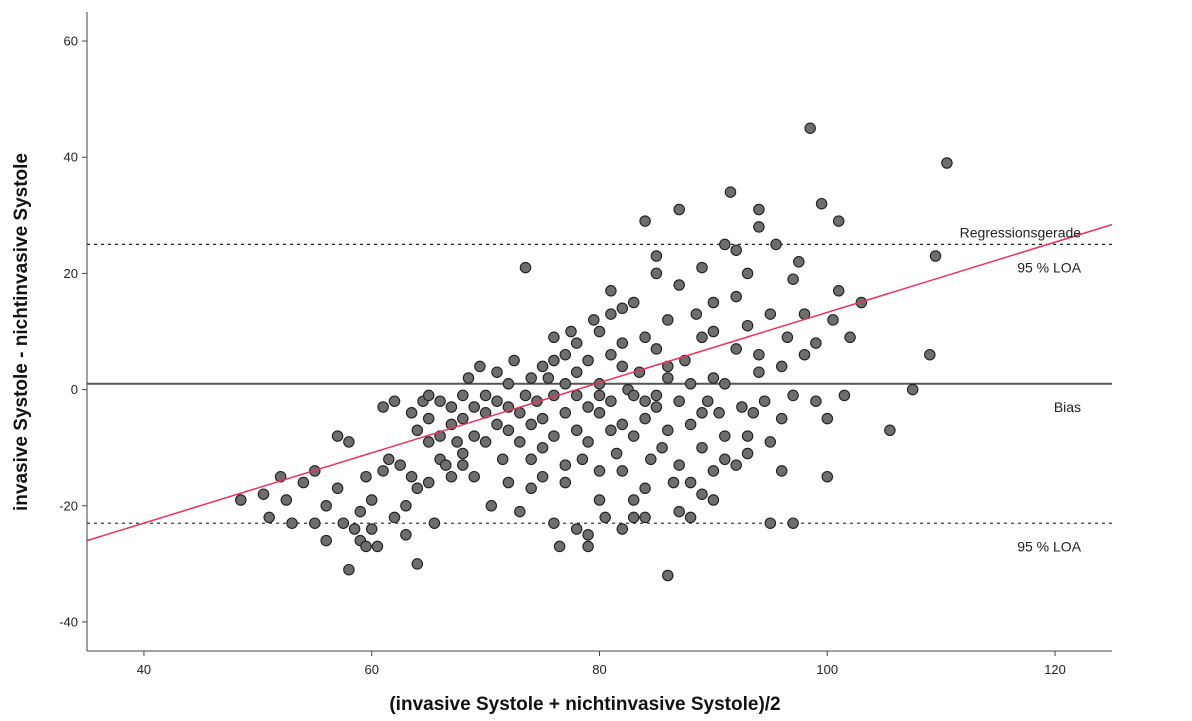 Image resolution: width=1192 pixels, height=721 pixels. What do you see at coordinates (68, 621) in the screenshot?
I see `y-tick-label: -40` at bounding box center [68, 621].